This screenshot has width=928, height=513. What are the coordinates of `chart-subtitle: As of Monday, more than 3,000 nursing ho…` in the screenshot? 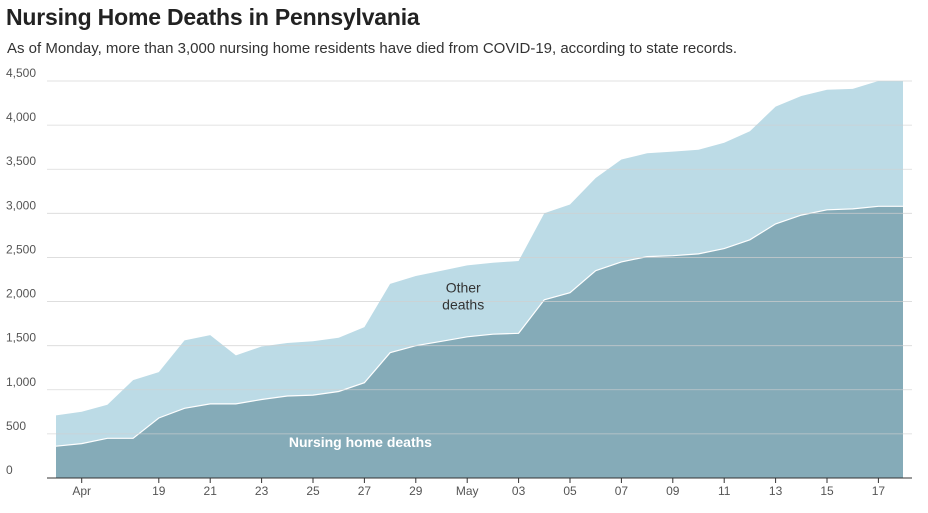 It's located at (372, 48).